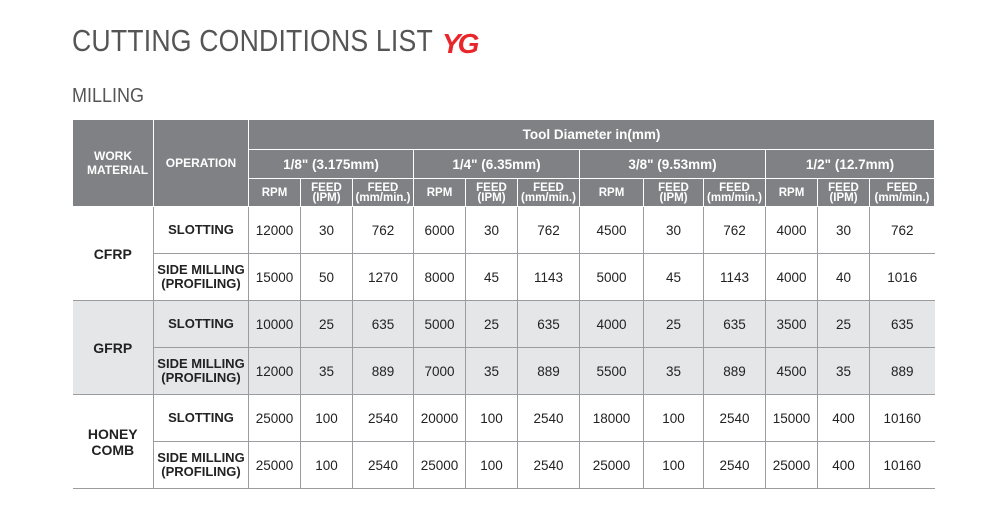 The width and height of the screenshot is (1000, 512). What do you see at coordinates (850, 164) in the screenshot?
I see `diameter-header: 1/2" (12.7mm)` at bounding box center [850, 164].